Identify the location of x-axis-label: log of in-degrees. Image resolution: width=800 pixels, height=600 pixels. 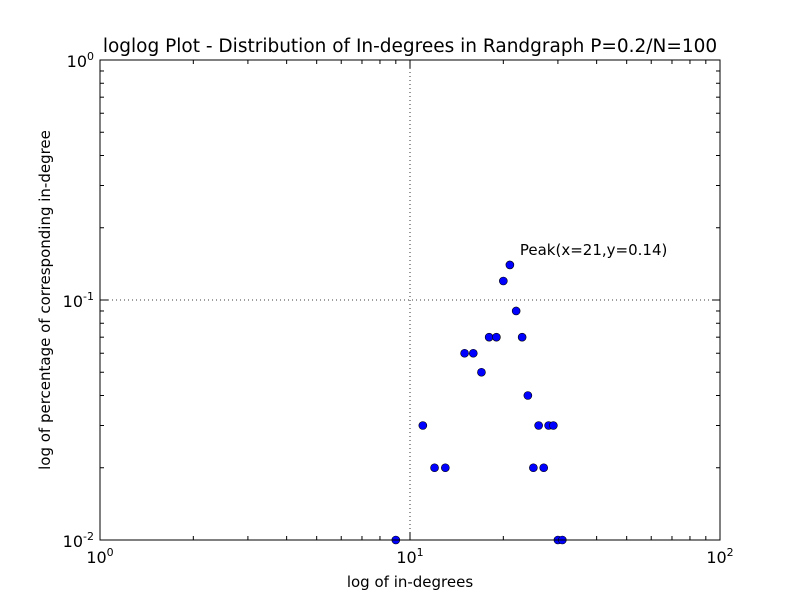
(410, 582).